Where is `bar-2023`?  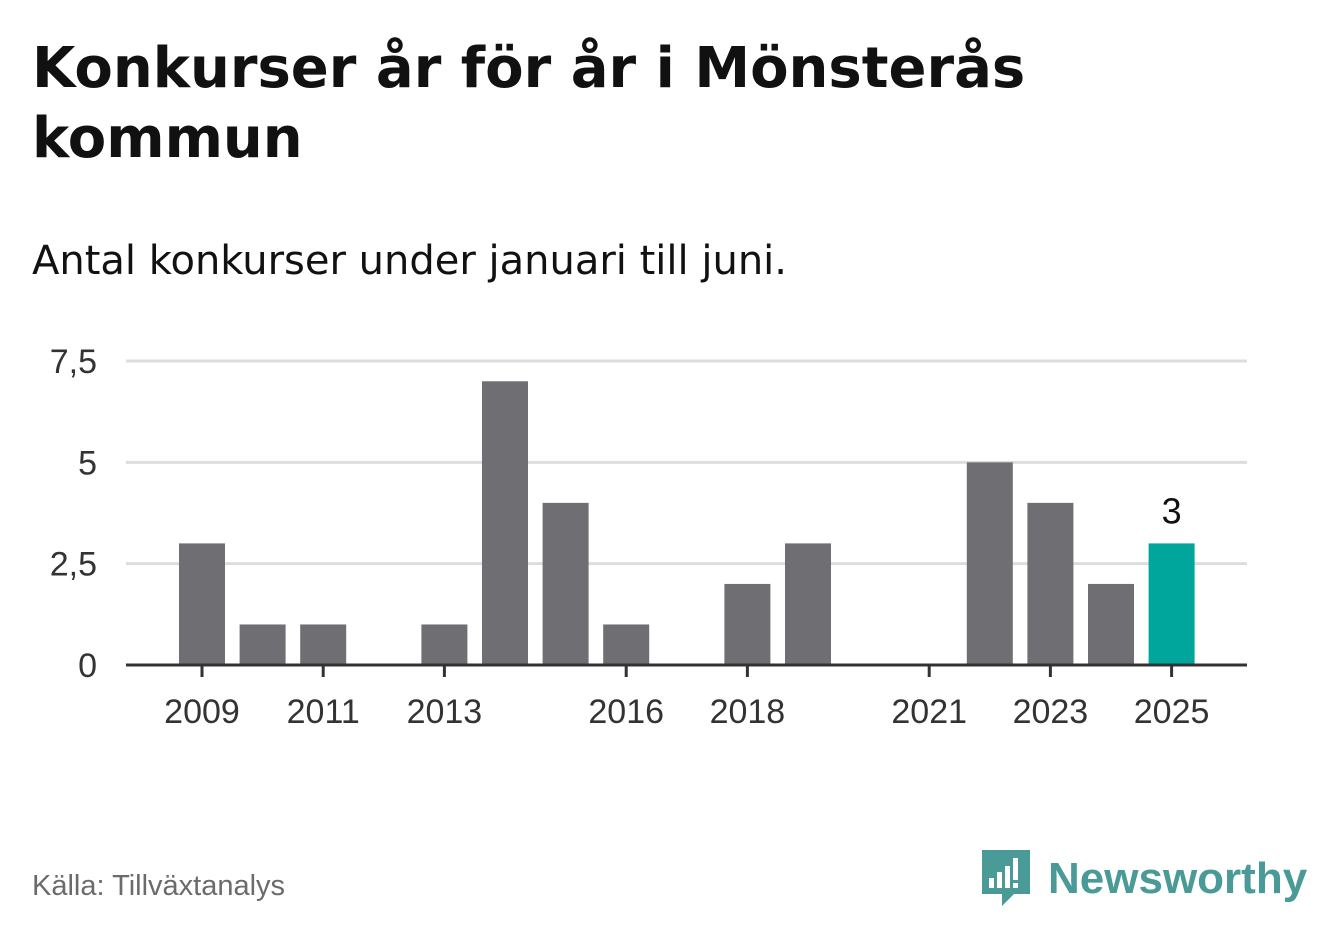 bar-2023 is located at coordinates (1050, 583).